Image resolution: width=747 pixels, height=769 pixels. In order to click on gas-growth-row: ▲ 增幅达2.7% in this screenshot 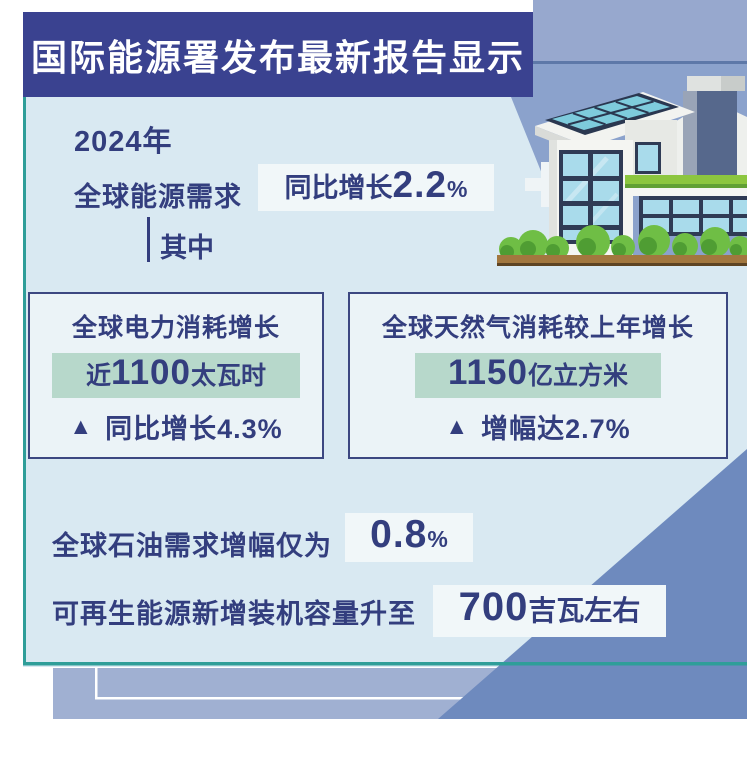, I will do `click(537, 426)`.